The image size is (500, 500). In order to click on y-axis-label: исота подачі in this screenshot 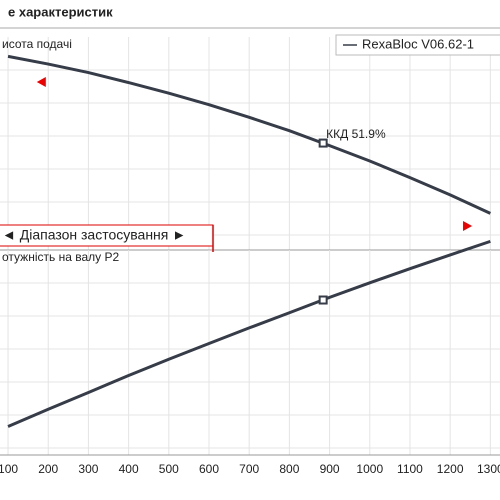, I will do `click(37, 44)`.